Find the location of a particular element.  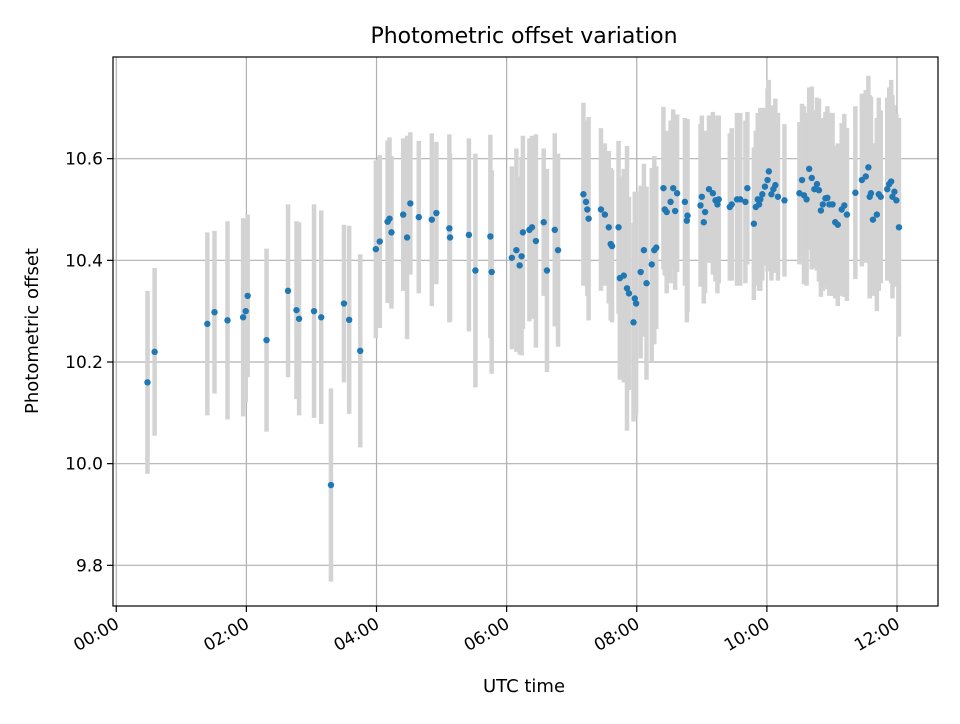

y-tick-label: 10.2 is located at coordinates (84, 363).